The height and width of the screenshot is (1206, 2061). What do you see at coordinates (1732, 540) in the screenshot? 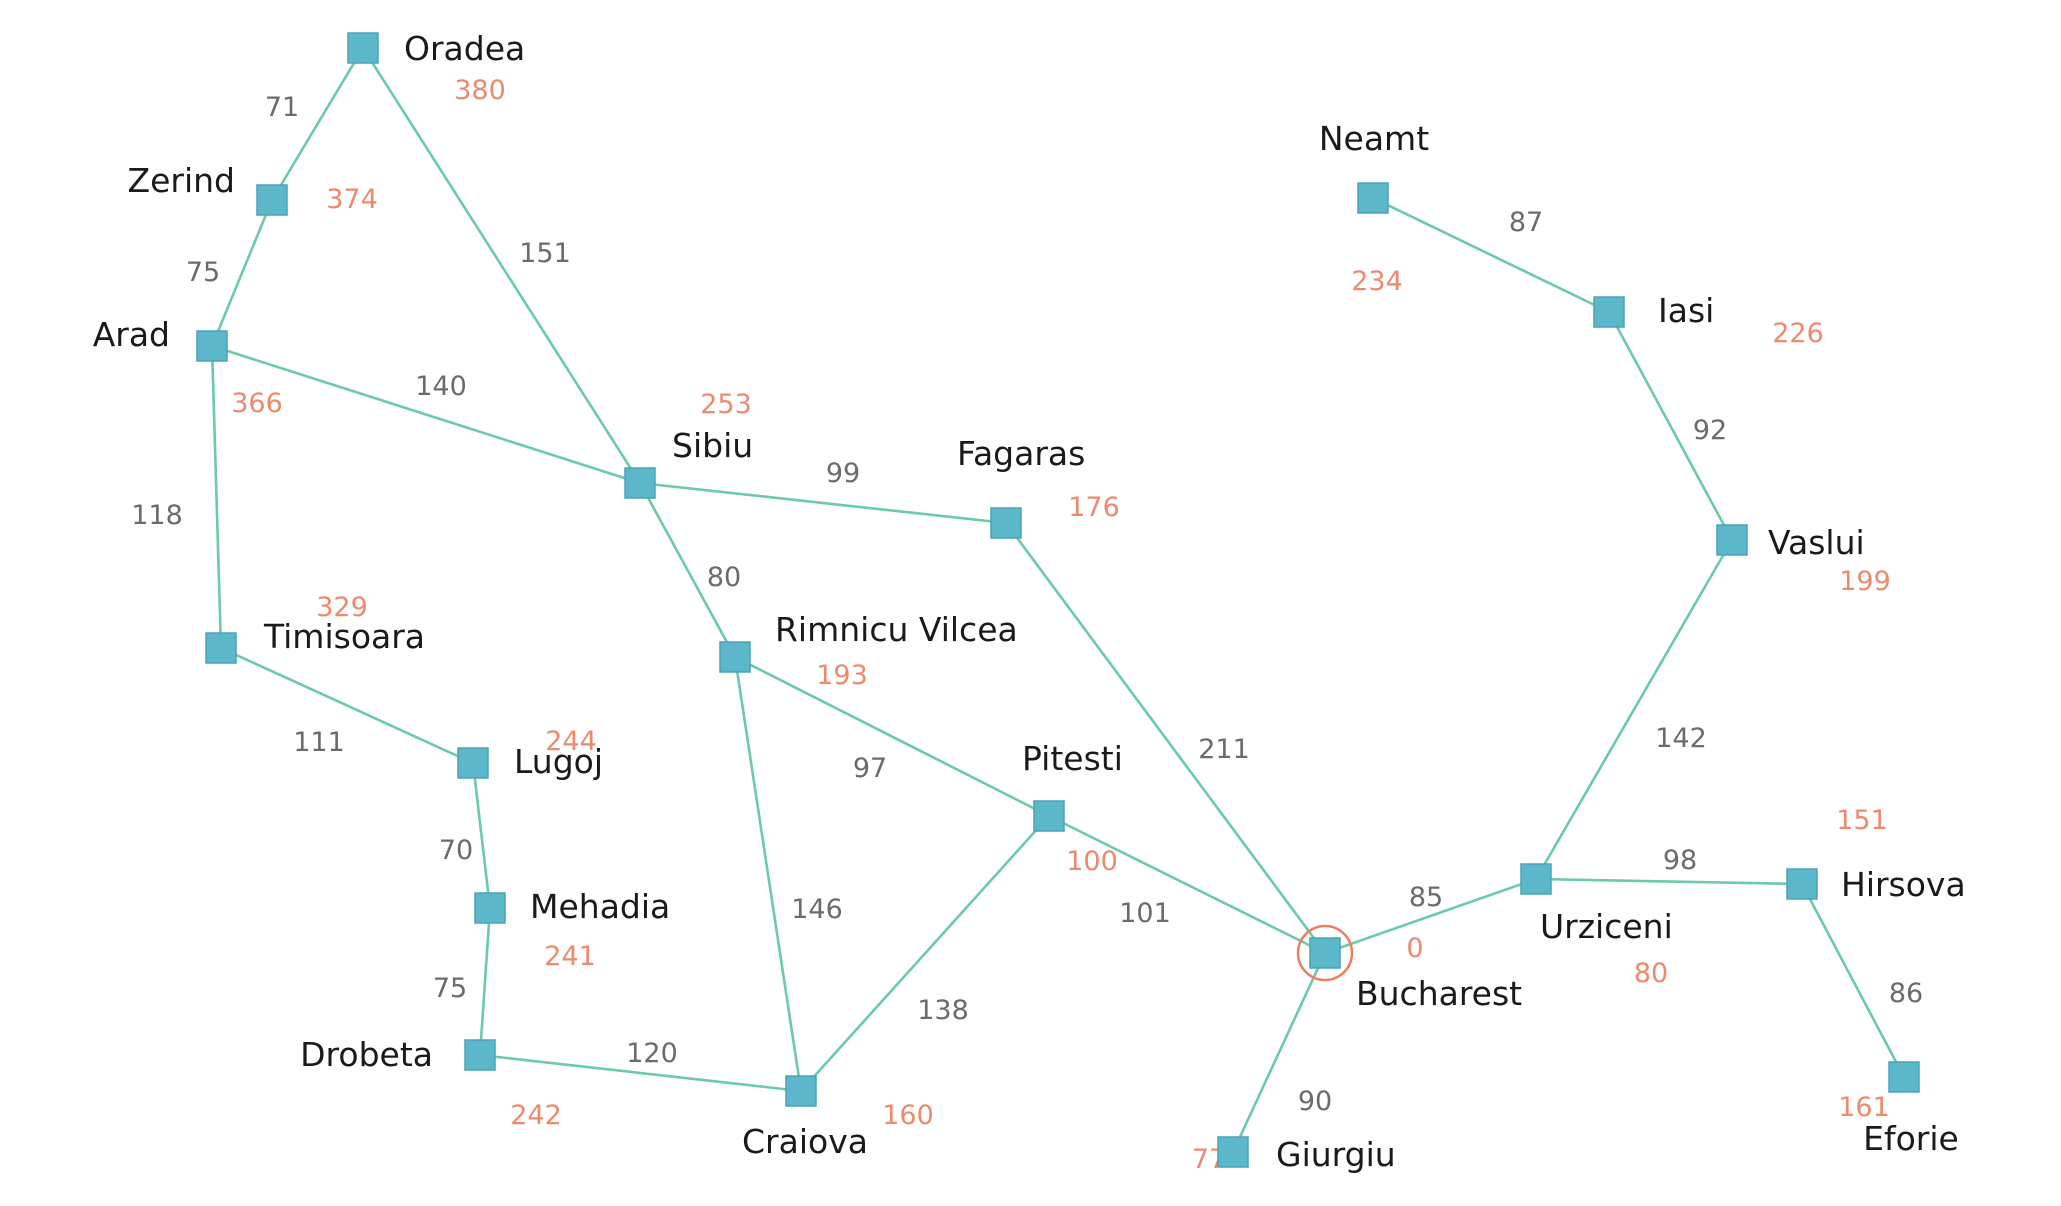
I see `city-node-vaslui` at bounding box center [1732, 540].